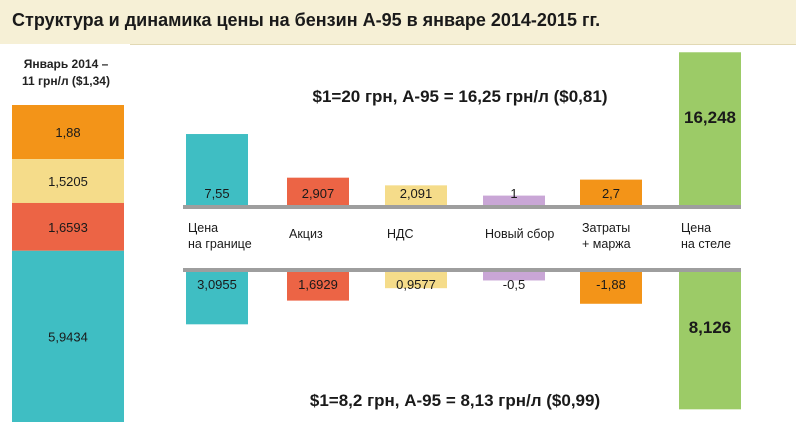 This screenshot has width=796, height=435. I want to click on category-label-2: Акциз, so click(306, 234).